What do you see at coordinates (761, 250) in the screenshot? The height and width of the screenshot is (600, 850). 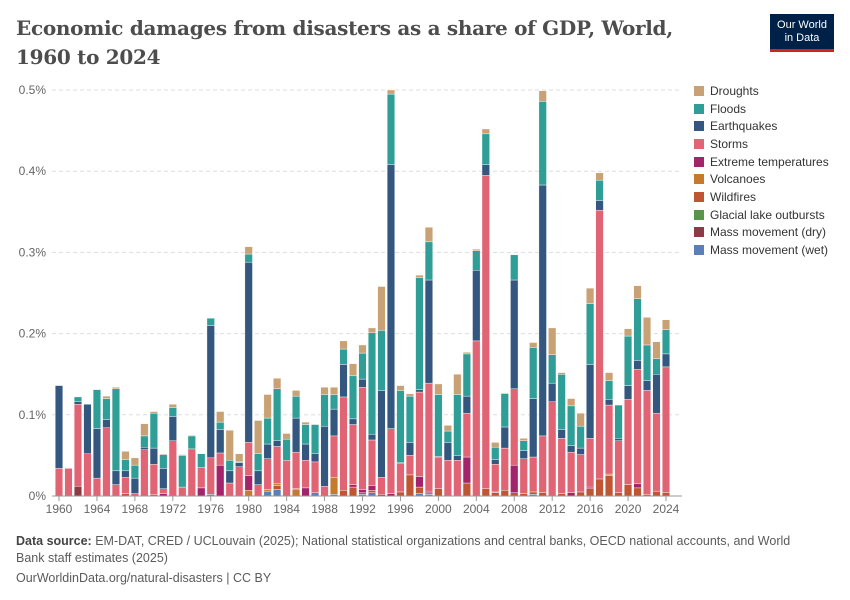 I see `legend-item: Mass movement (wet)` at bounding box center [761, 250].